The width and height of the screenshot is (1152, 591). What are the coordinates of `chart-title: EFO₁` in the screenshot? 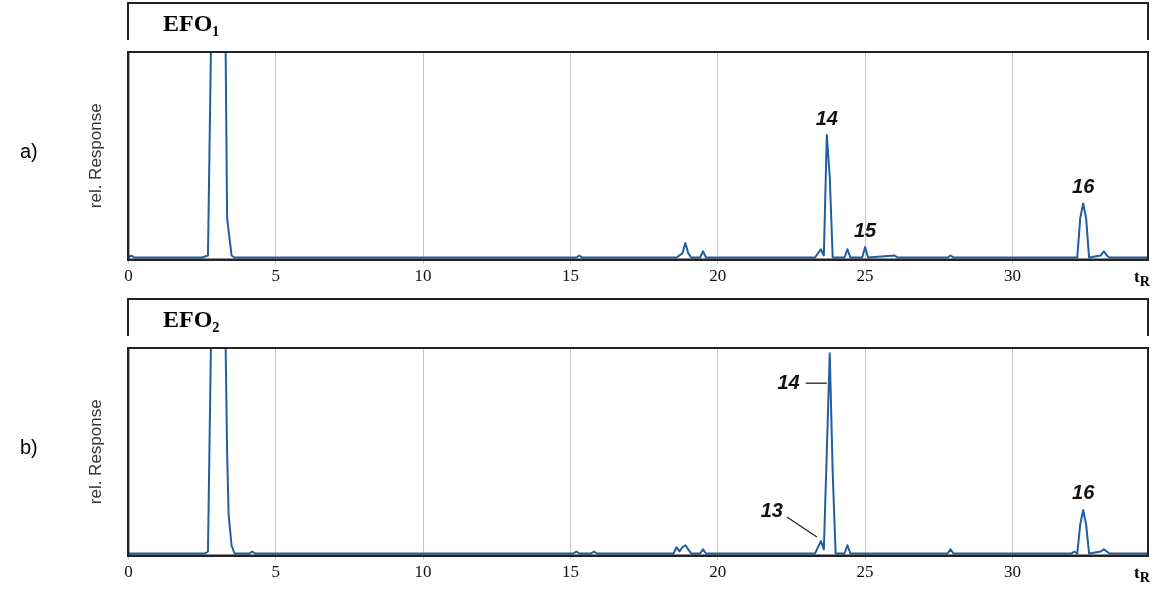 It's located at (638, 21).